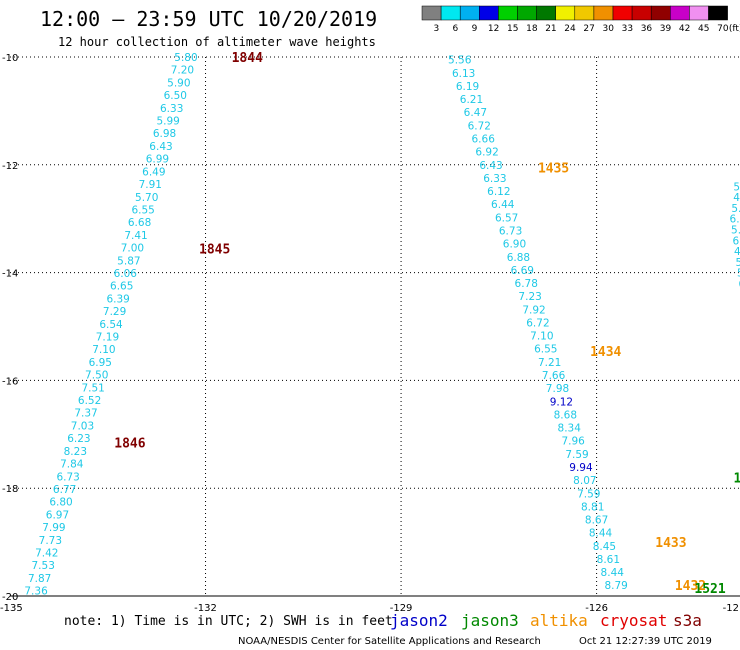  I want to click on track-a-value: 6.80, so click(60, 503).